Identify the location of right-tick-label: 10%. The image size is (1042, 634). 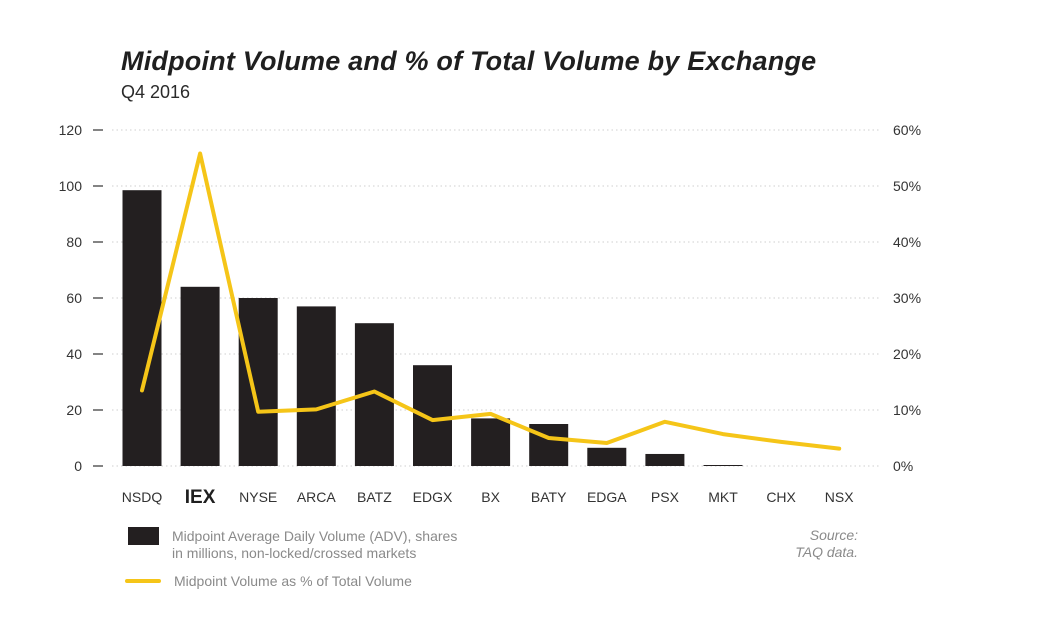
(907, 410).